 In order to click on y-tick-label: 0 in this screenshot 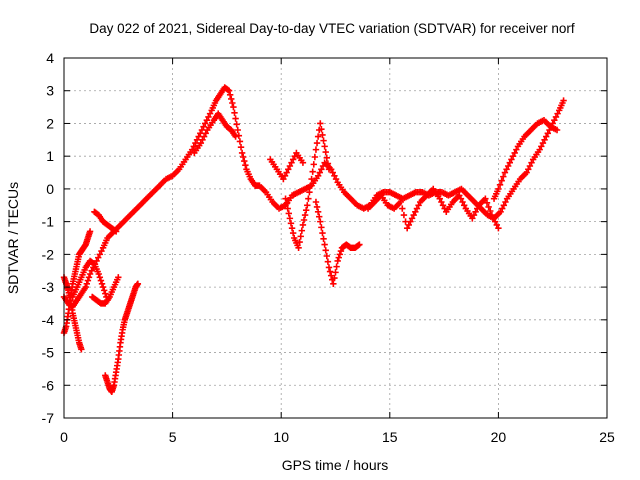, I will do `click(50, 189)`.